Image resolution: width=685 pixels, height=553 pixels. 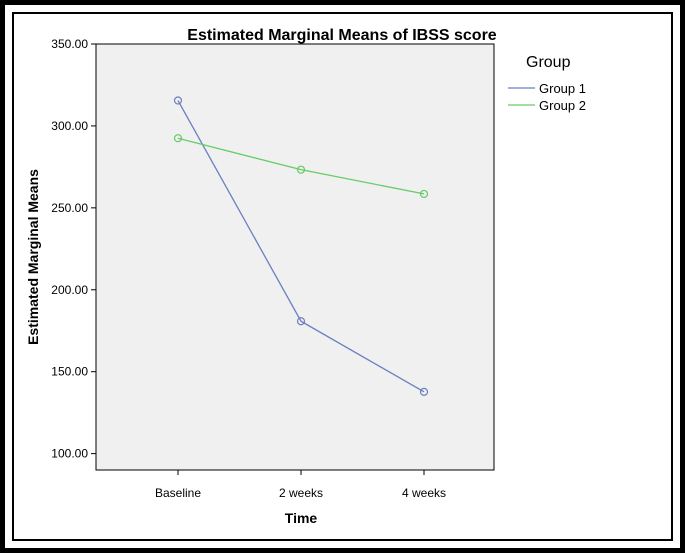 What do you see at coordinates (33, 257) in the screenshot?
I see `y-axis-title: Estimated Marginal Means` at bounding box center [33, 257].